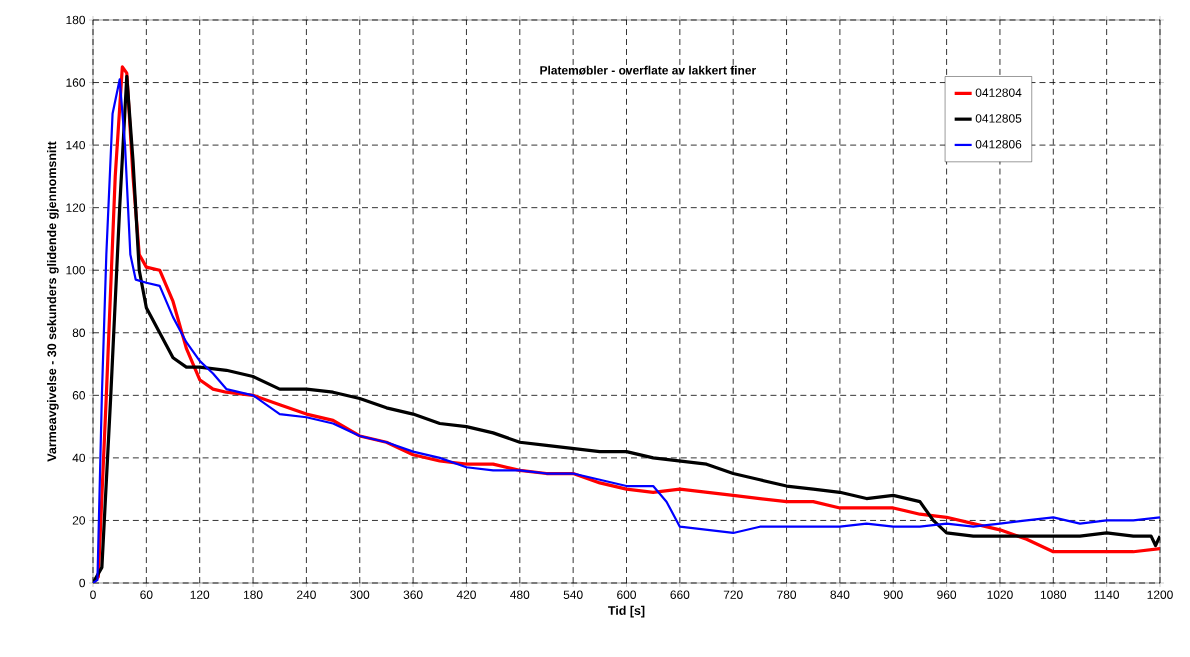 The image size is (1190, 657). What do you see at coordinates (733, 594) in the screenshot?
I see `x-tick-label: 720` at bounding box center [733, 594].